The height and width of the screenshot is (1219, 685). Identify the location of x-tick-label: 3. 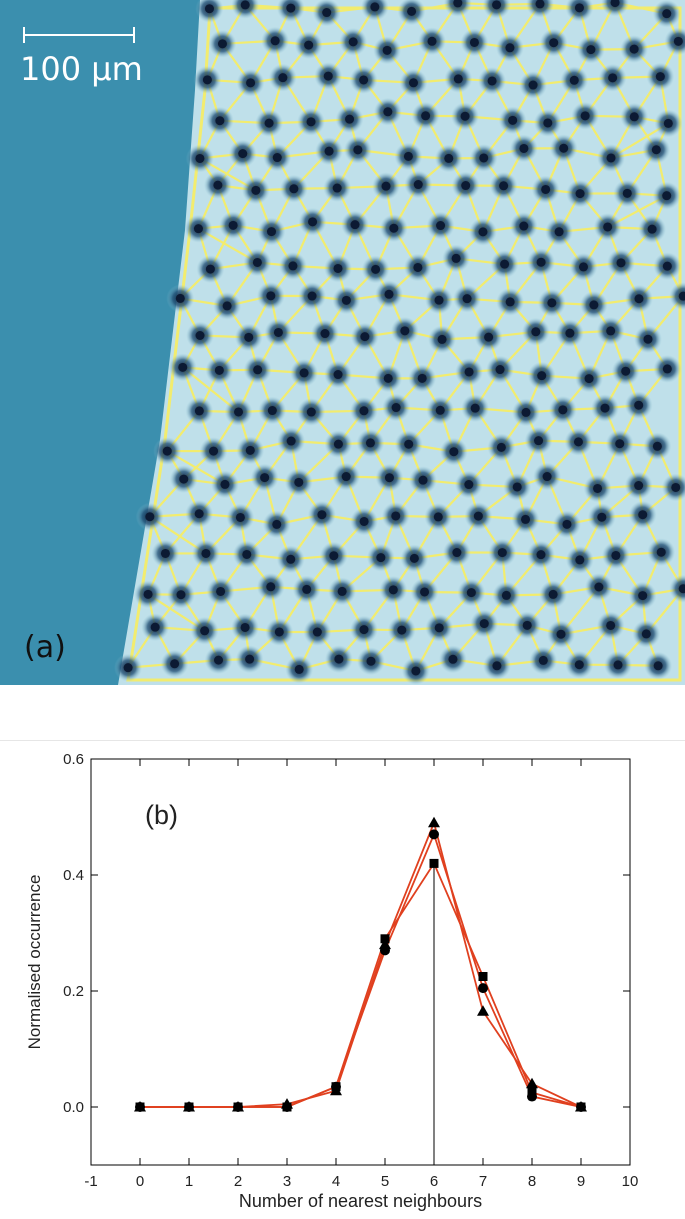
(287, 1181).